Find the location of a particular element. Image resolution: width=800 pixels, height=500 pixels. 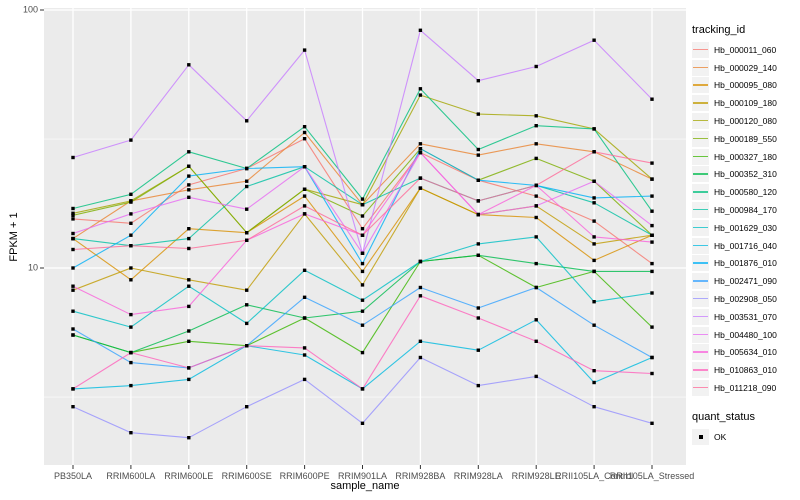

legend-item-label: Hb_000327_180 is located at coordinates (745, 156).